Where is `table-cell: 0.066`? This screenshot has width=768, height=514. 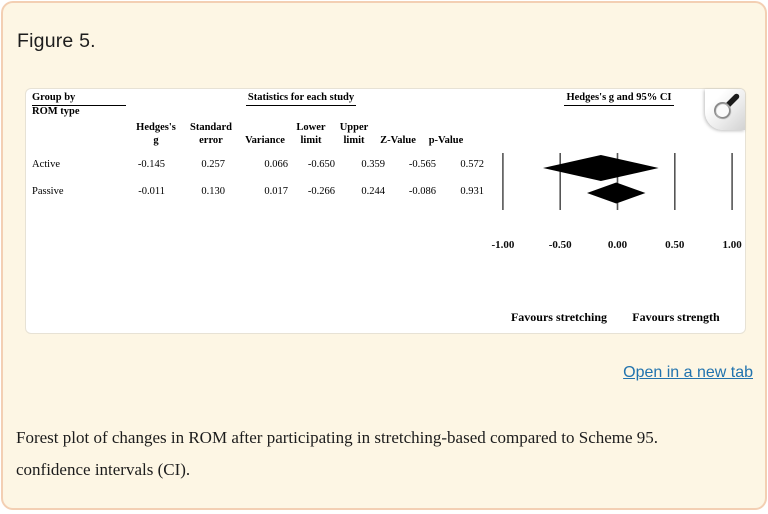 table-cell: 0.066 is located at coordinates (276, 164).